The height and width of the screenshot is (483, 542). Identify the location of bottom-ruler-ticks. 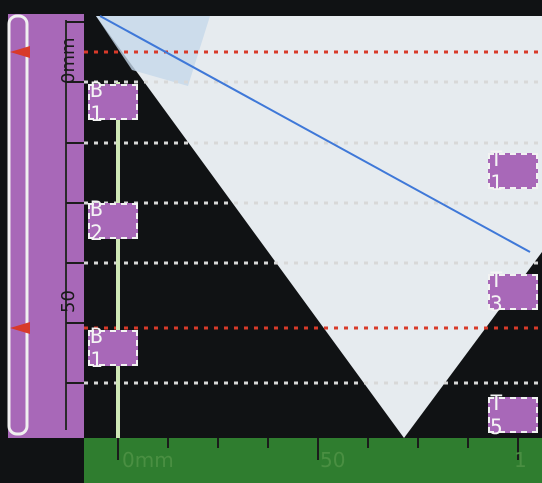
(318, 449).